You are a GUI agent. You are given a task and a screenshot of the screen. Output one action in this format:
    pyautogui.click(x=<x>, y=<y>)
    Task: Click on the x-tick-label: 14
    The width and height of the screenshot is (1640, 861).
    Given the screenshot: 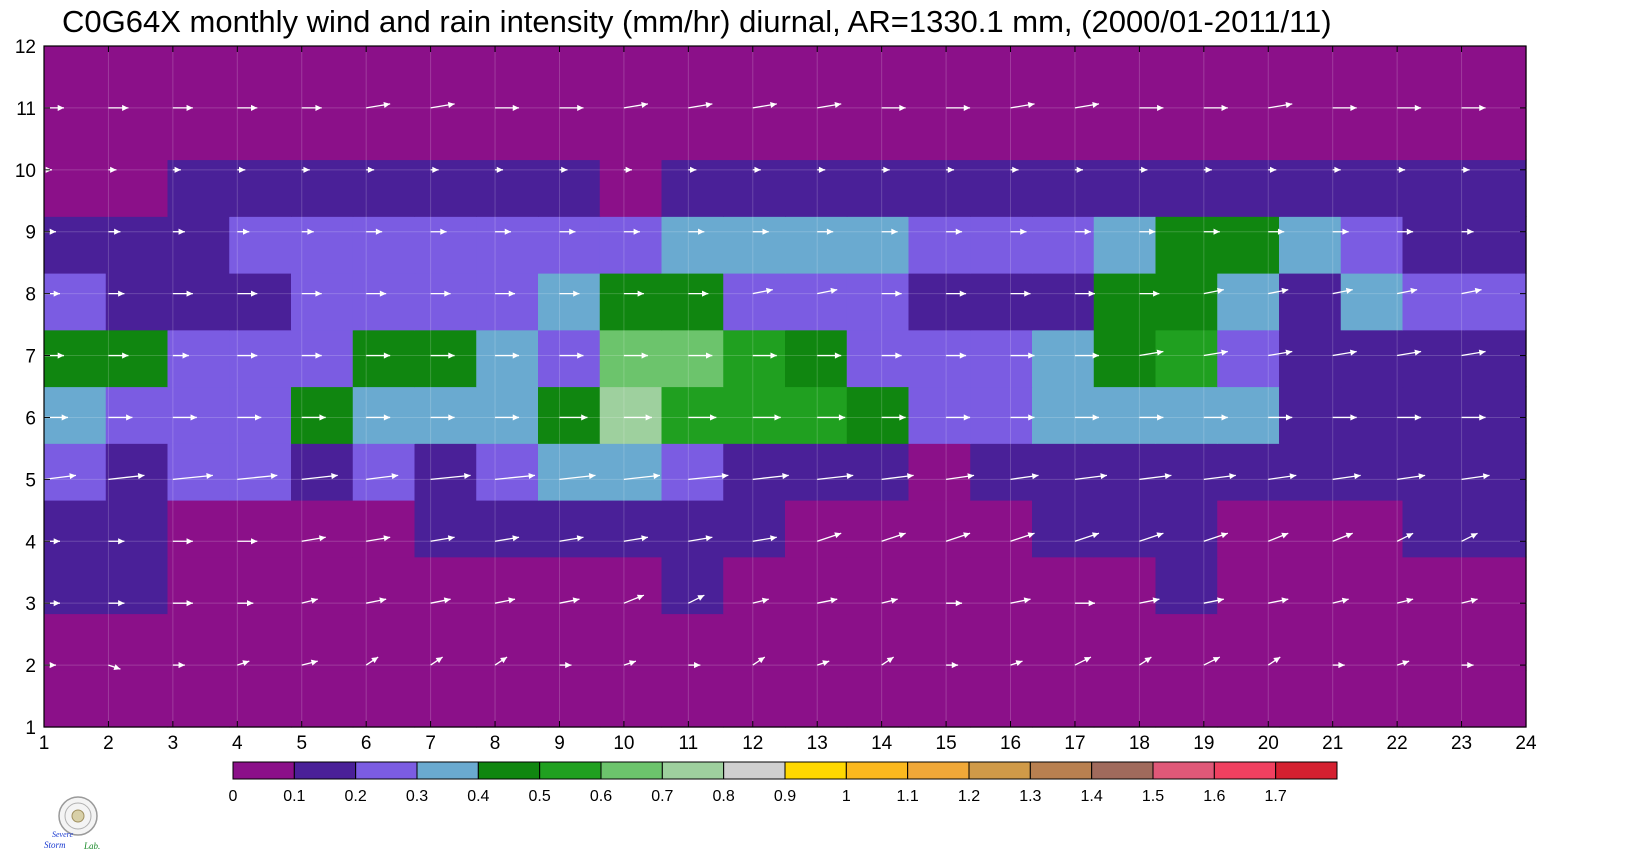 What is the action you would take?
    pyautogui.click(x=882, y=743)
    